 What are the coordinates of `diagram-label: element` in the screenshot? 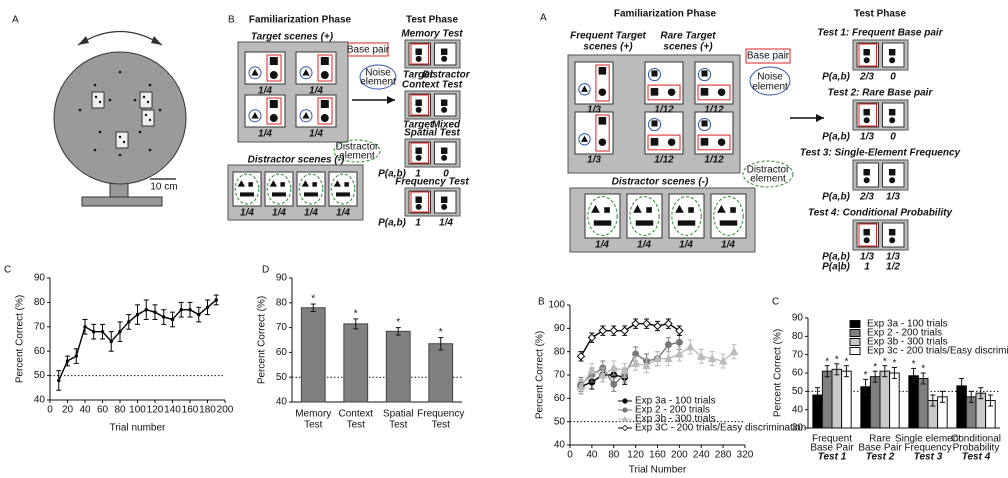 It's located at (378, 82).